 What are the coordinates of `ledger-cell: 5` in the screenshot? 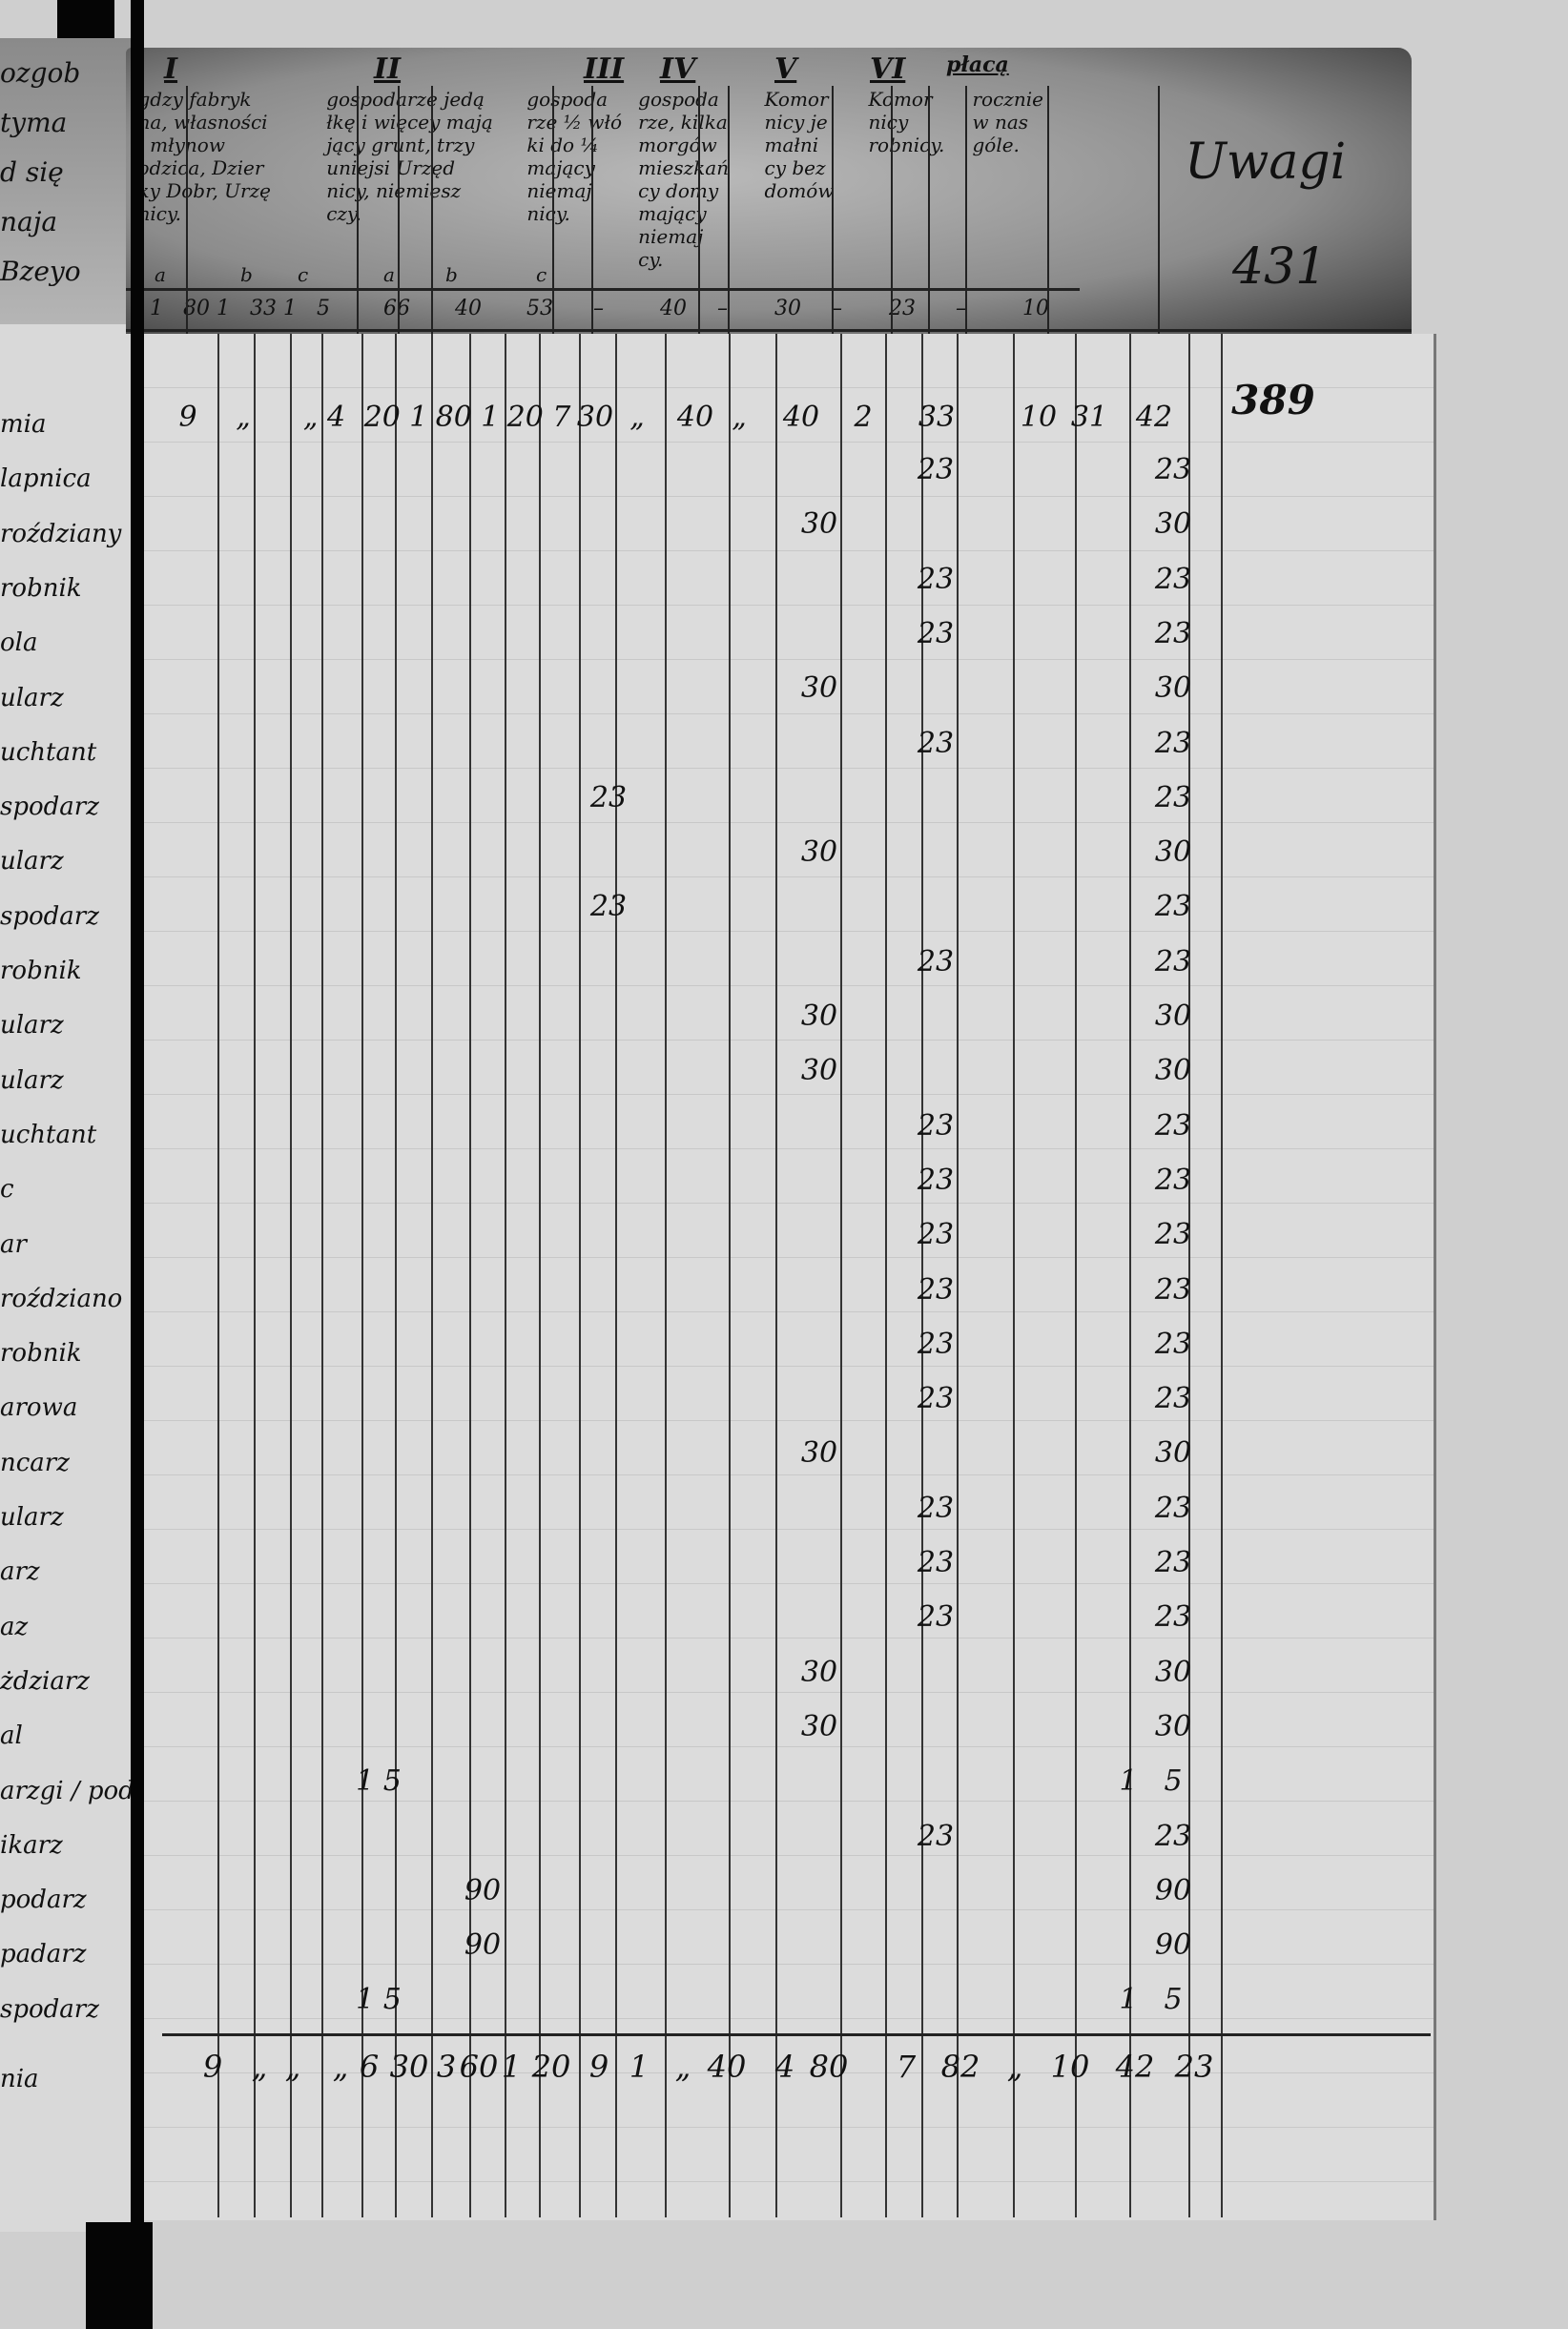 It's located at (1173, 2000).